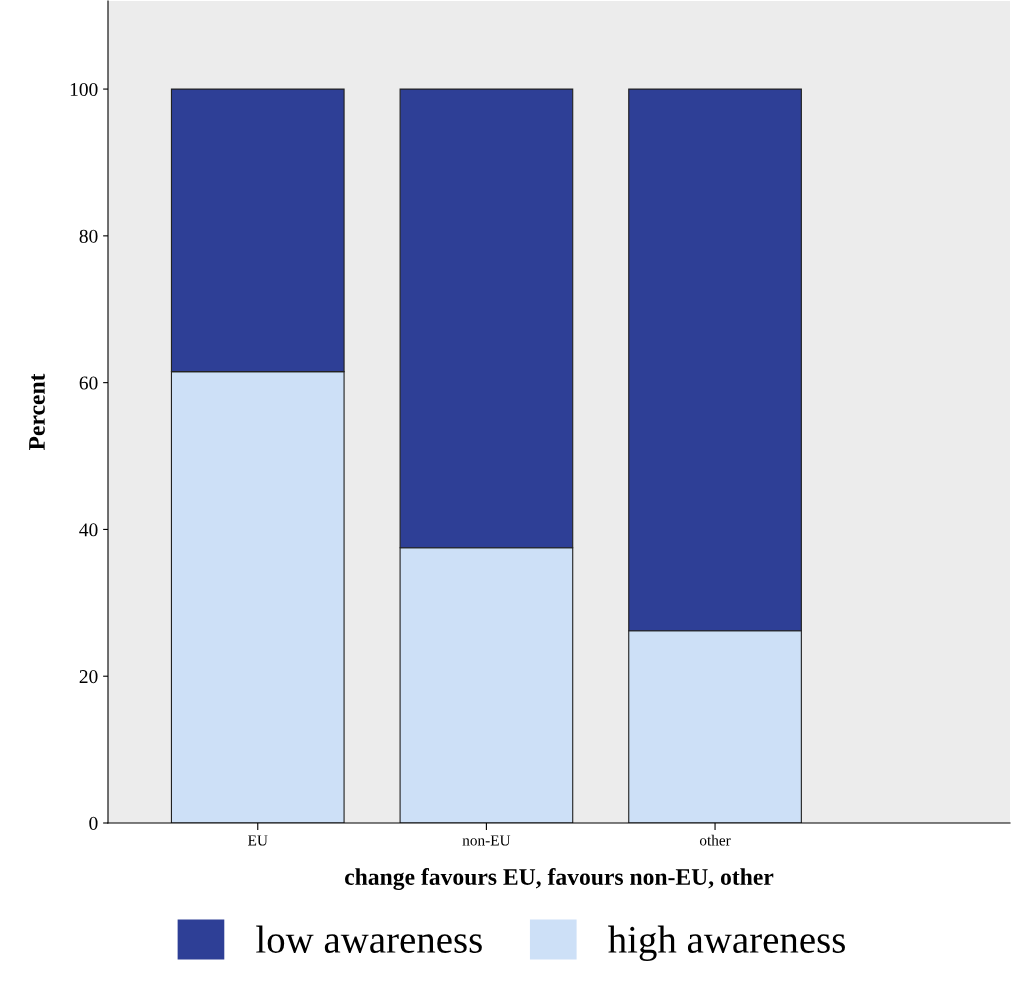 This screenshot has width=1024, height=996. What do you see at coordinates (93, 823) in the screenshot?
I see `y-tick-label: 0` at bounding box center [93, 823].